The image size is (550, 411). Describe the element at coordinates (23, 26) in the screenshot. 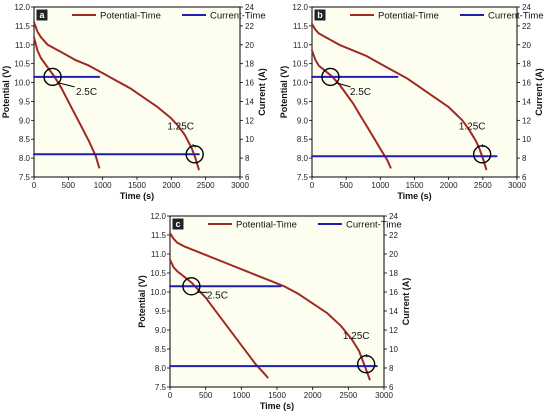

I see `y-tick-label: 11.5` at that location.